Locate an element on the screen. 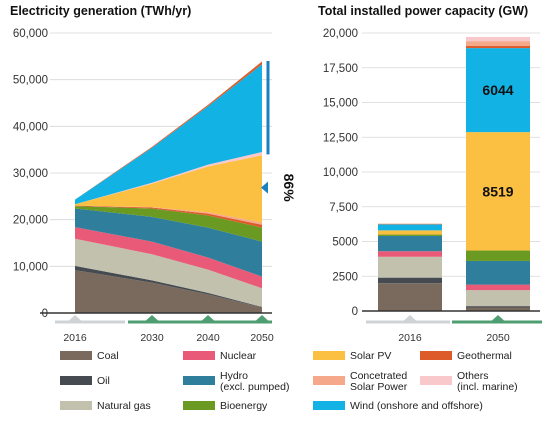  y-tick-label: 5000 is located at coordinates (345, 243).